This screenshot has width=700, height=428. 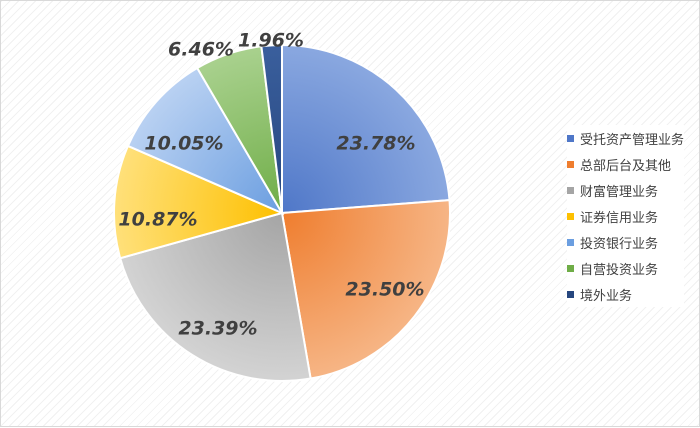 I want to click on legend-item: 自营投资业务, so click(x=625, y=268).